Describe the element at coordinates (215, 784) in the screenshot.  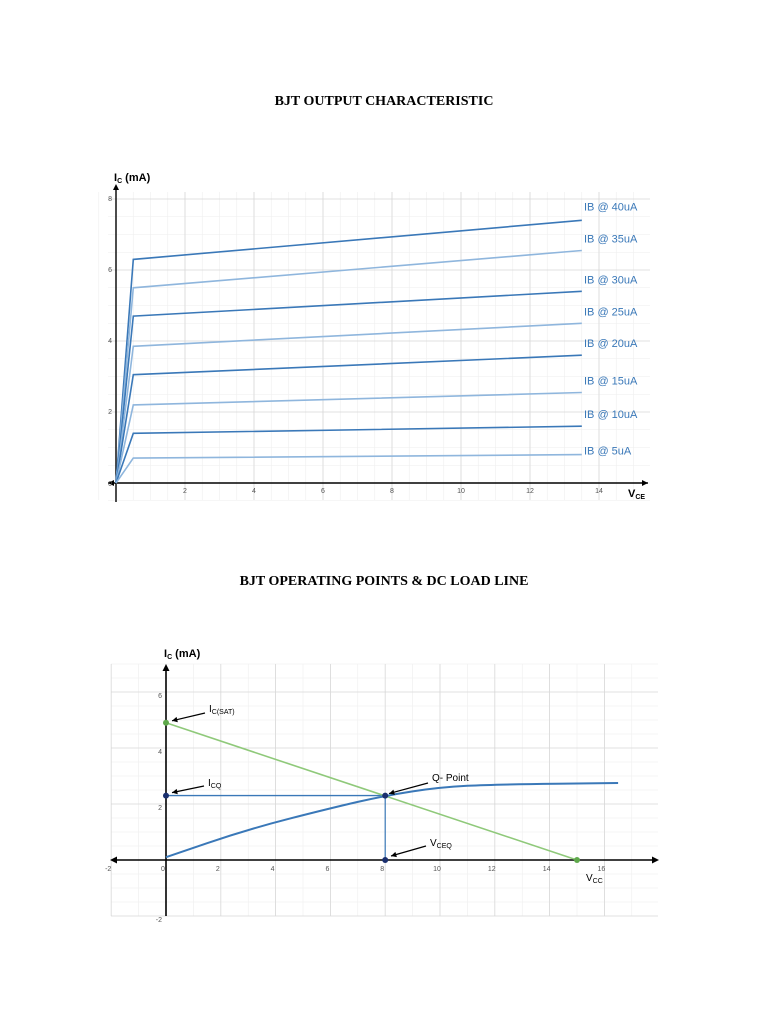
I see `icq-label: ICQ` at that location.